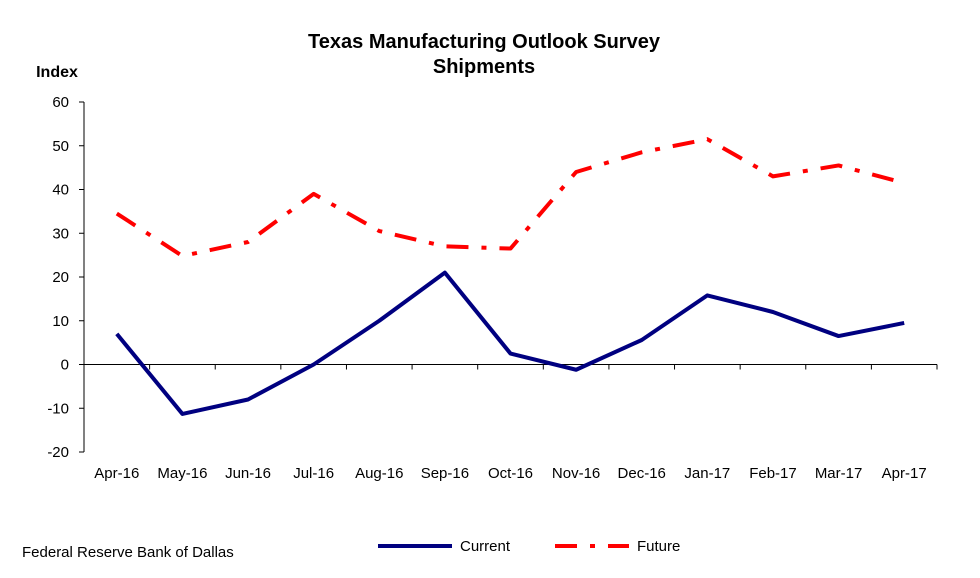 The height and width of the screenshot is (578, 980). Describe the element at coordinates (116, 473) in the screenshot. I see `x-tick-label: Apr-16` at that location.